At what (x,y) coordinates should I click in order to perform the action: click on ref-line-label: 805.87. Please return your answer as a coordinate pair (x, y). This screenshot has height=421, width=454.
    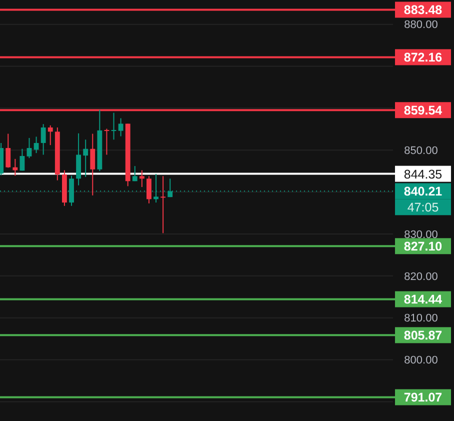
    Looking at the image, I should click on (423, 335).